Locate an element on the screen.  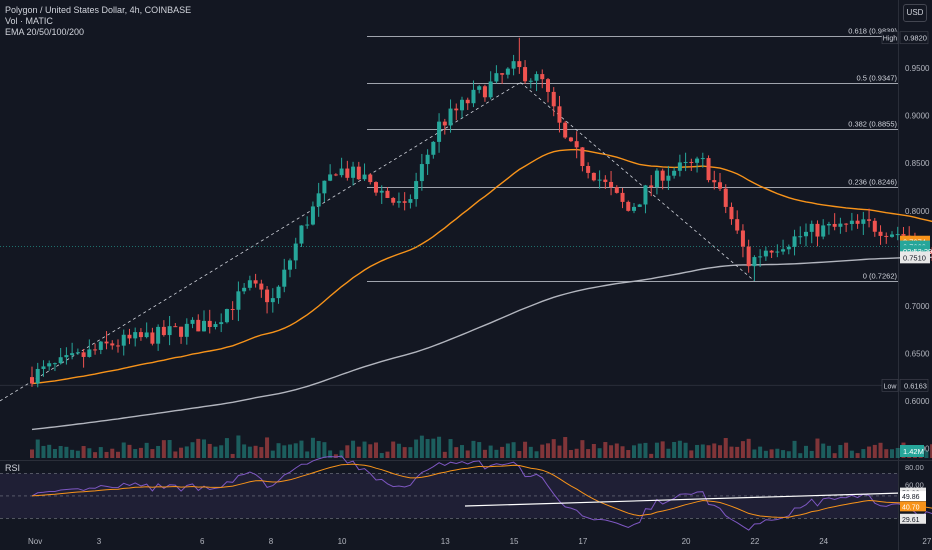
rsi-pane-label: RSI is located at coordinates (13, 468).